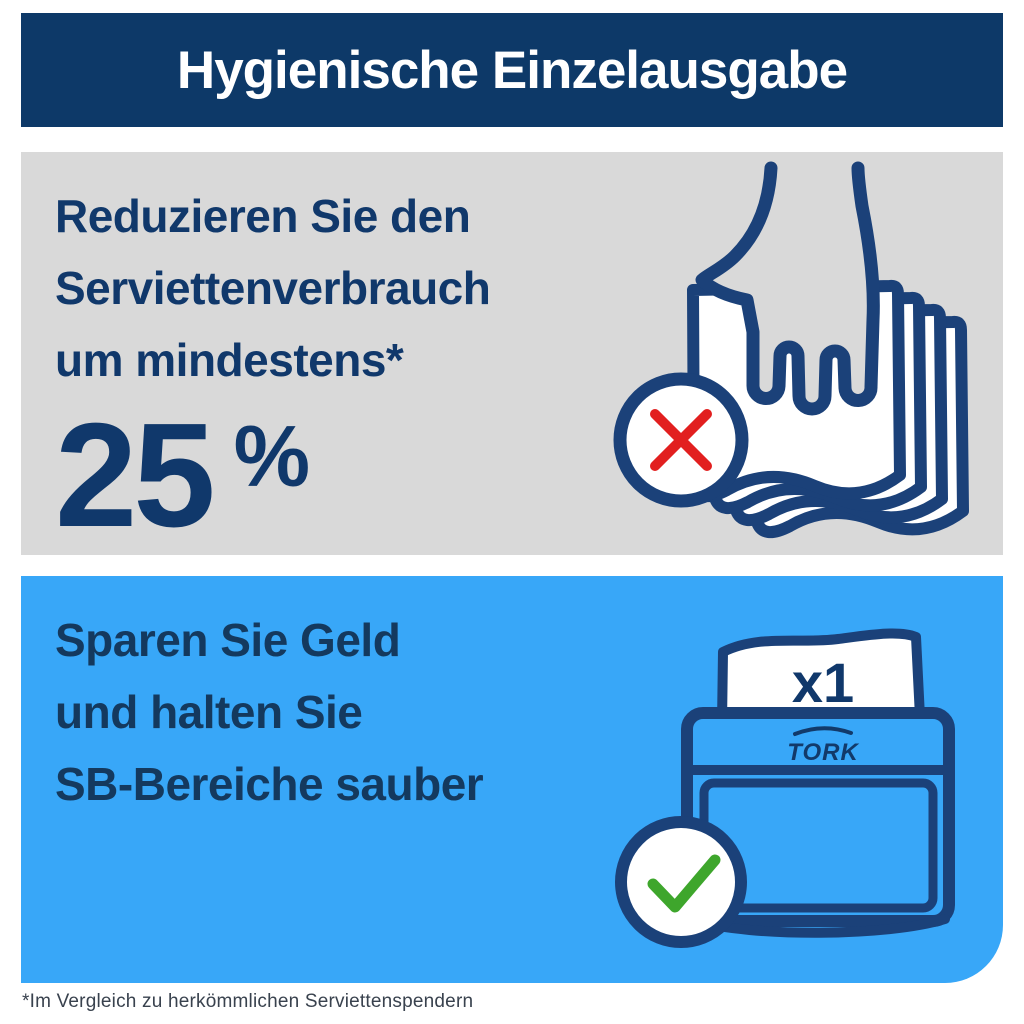  What do you see at coordinates (229, 360) in the screenshot?
I see `headline-line: um mindestens*` at bounding box center [229, 360].